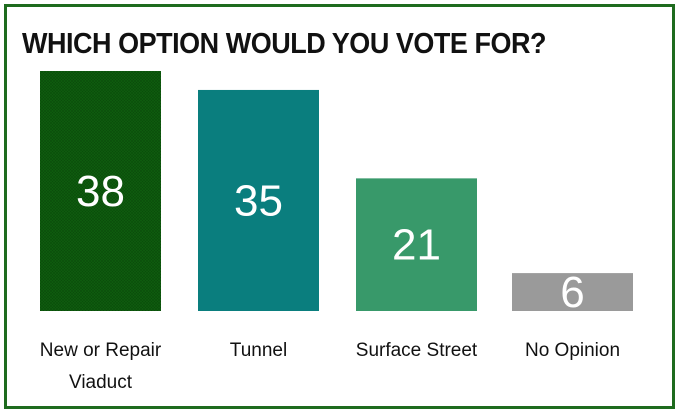 The height and width of the screenshot is (413, 679). I want to click on chart-title: WHICH OPTION WOULD YOU VOTE FOR?, so click(284, 44).